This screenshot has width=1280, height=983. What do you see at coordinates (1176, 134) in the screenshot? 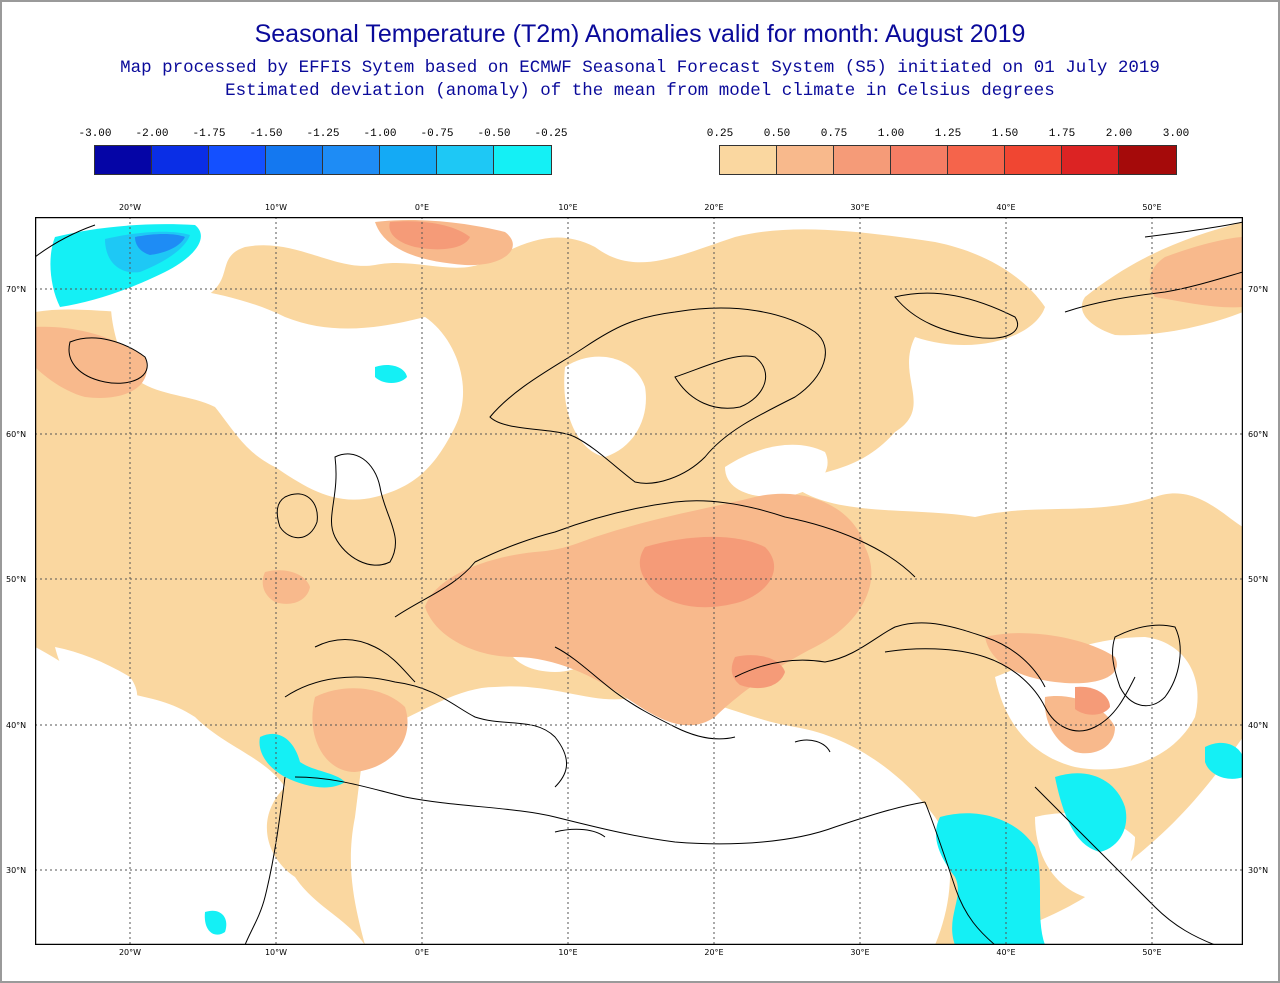
I see `legend-positive-label: 3.00` at bounding box center [1176, 134].